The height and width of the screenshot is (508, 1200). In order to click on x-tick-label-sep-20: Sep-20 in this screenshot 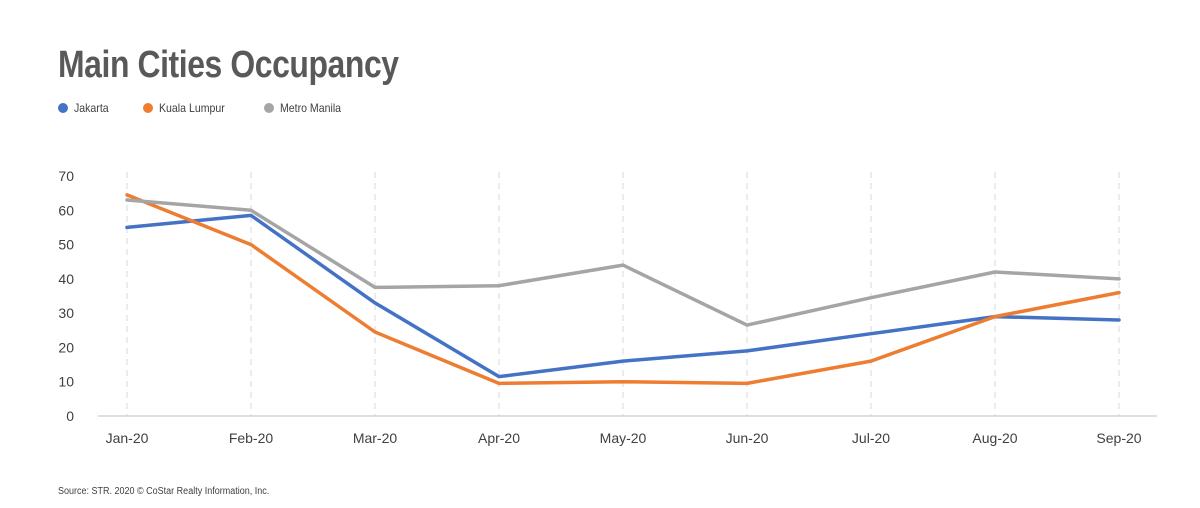, I will do `click(1118, 438)`.